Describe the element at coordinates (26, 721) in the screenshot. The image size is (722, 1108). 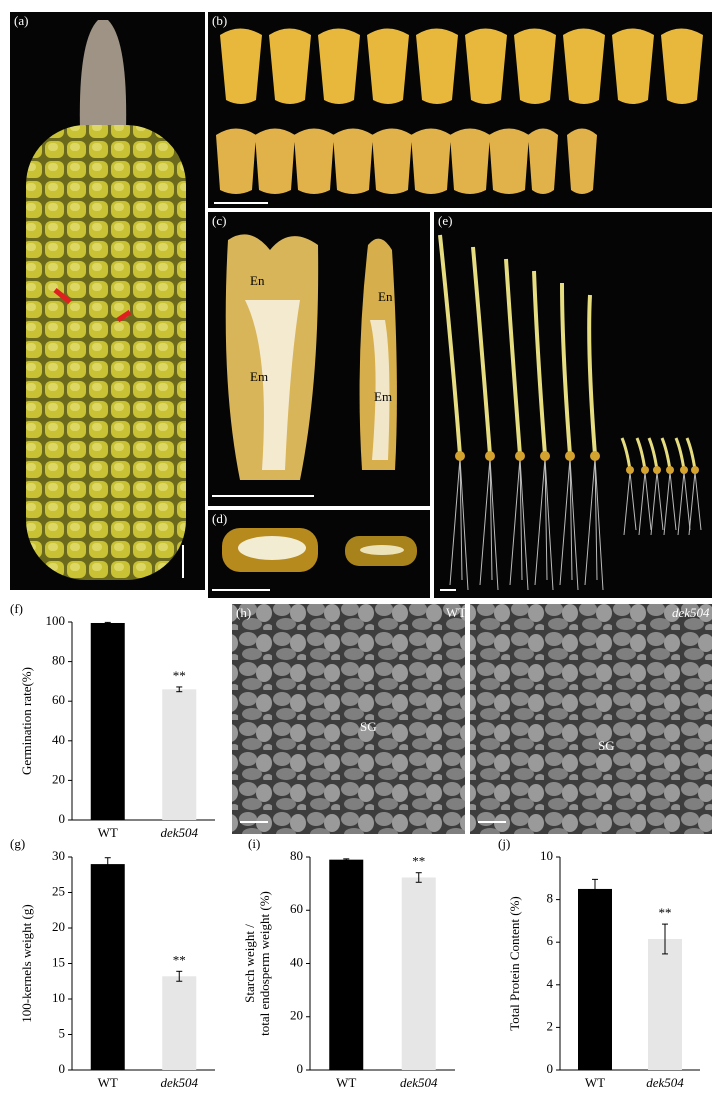
I see `y-axis-label: Germination rate(%)` at that location.